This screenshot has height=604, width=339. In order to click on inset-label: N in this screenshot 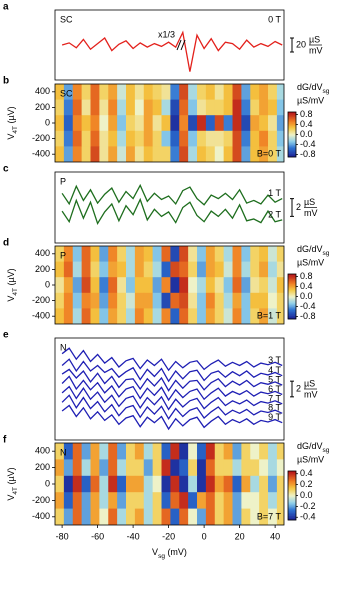, I will do `click(63, 347)`.